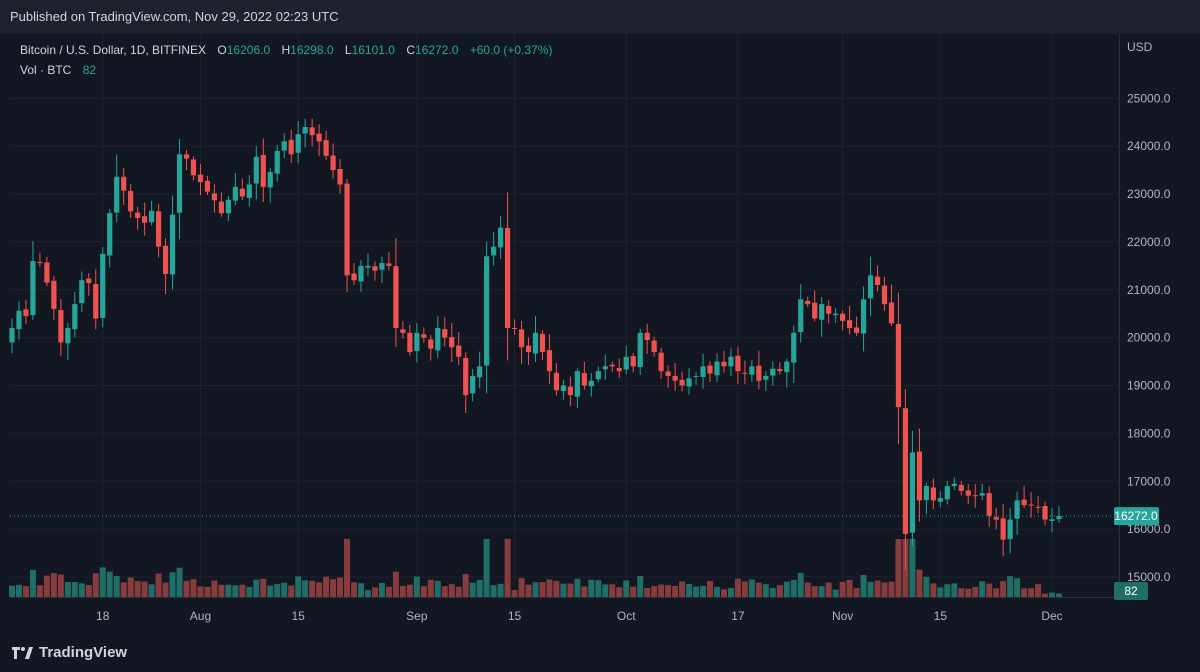 This screenshot has width=1200, height=672. What do you see at coordinates (1149, 577) in the screenshot?
I see `price-tick-label: 15000.0` at bounding box center [1149, 577].